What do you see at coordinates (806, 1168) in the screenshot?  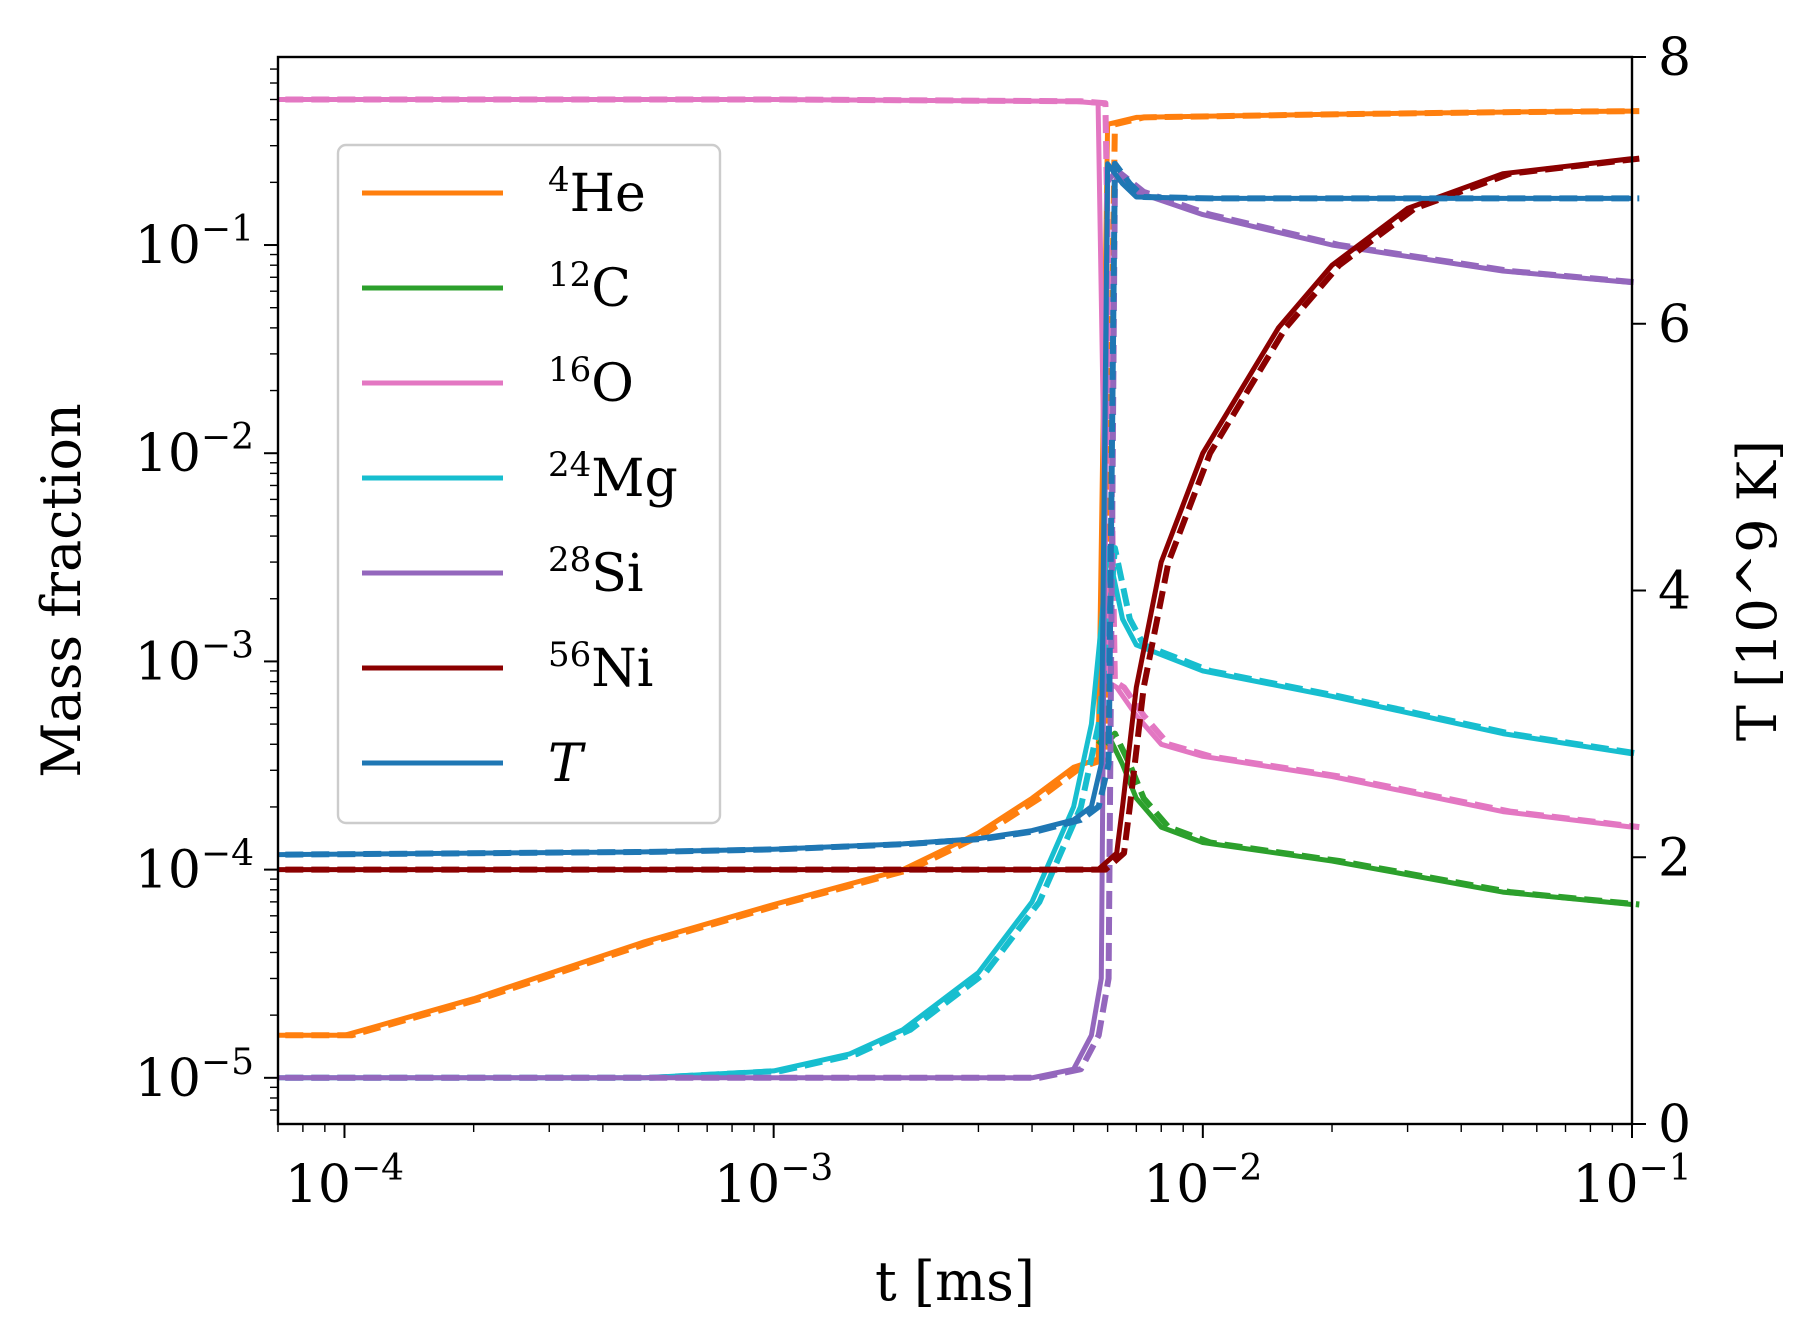 I see `x-tick-label-exponent: −3` at bounding box center [806, 1168].